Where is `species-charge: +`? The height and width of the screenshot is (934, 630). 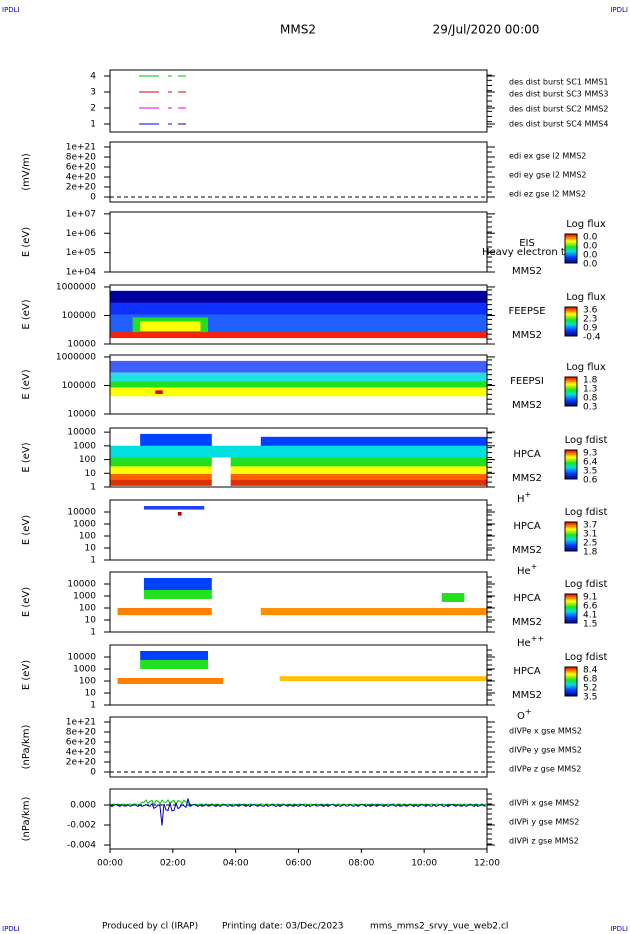
species-charge: + is located at coordinates (528, 494).